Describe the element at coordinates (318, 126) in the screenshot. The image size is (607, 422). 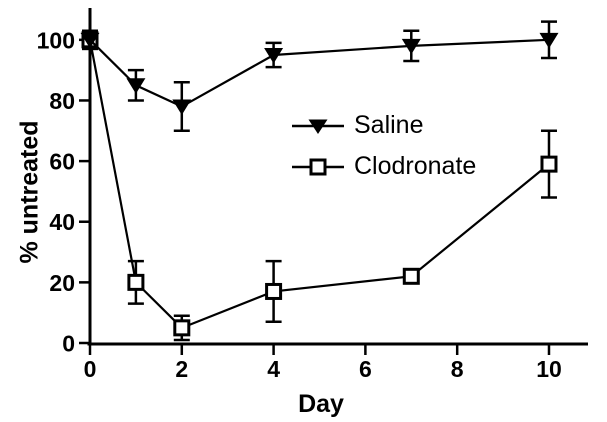
I see `saline-marker-icon` at that location.